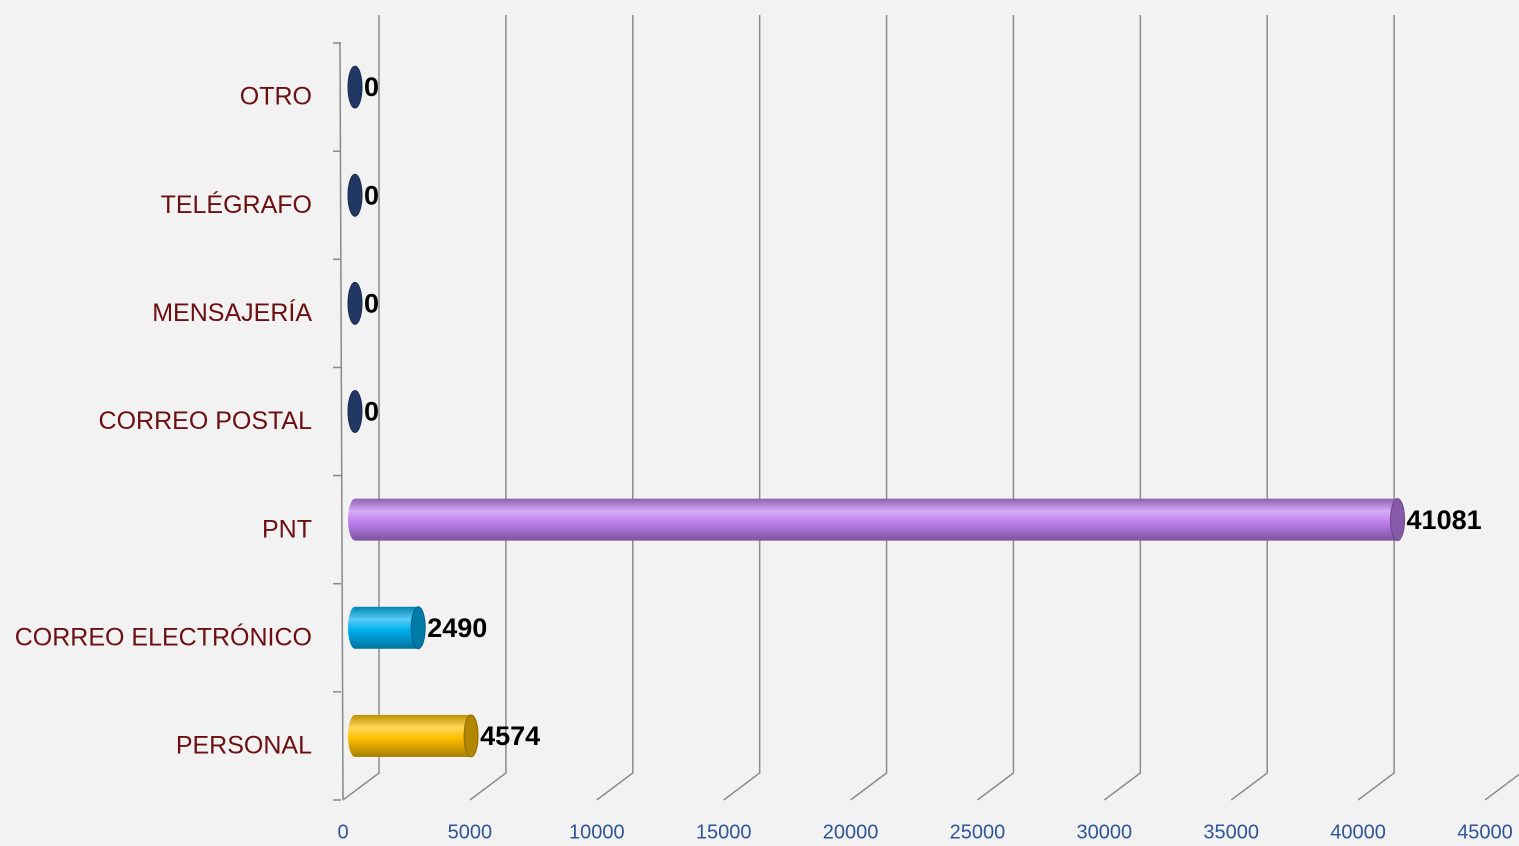 The image size is (1519, 846). I want to click on x-tick-label: 35000, so click(1231, 832).